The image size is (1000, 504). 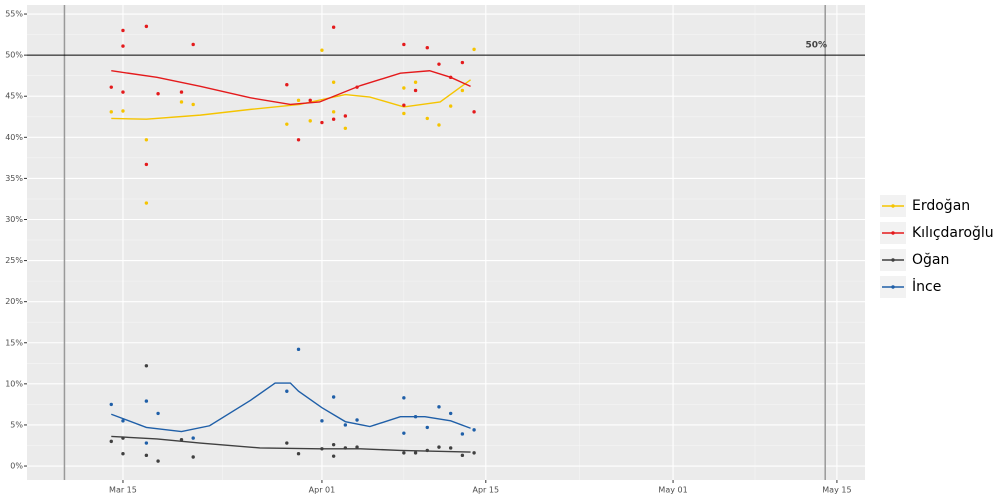 What do you see at coordinates (14, 260) in the screenshot?
I see `y-tick-label: 25%` at bounding box center [14, 260].